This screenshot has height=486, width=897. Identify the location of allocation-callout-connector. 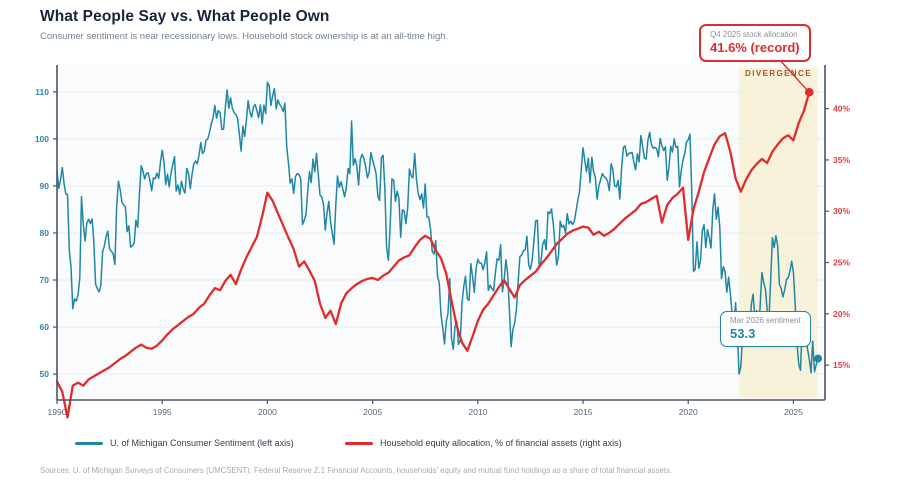
(792, 74).